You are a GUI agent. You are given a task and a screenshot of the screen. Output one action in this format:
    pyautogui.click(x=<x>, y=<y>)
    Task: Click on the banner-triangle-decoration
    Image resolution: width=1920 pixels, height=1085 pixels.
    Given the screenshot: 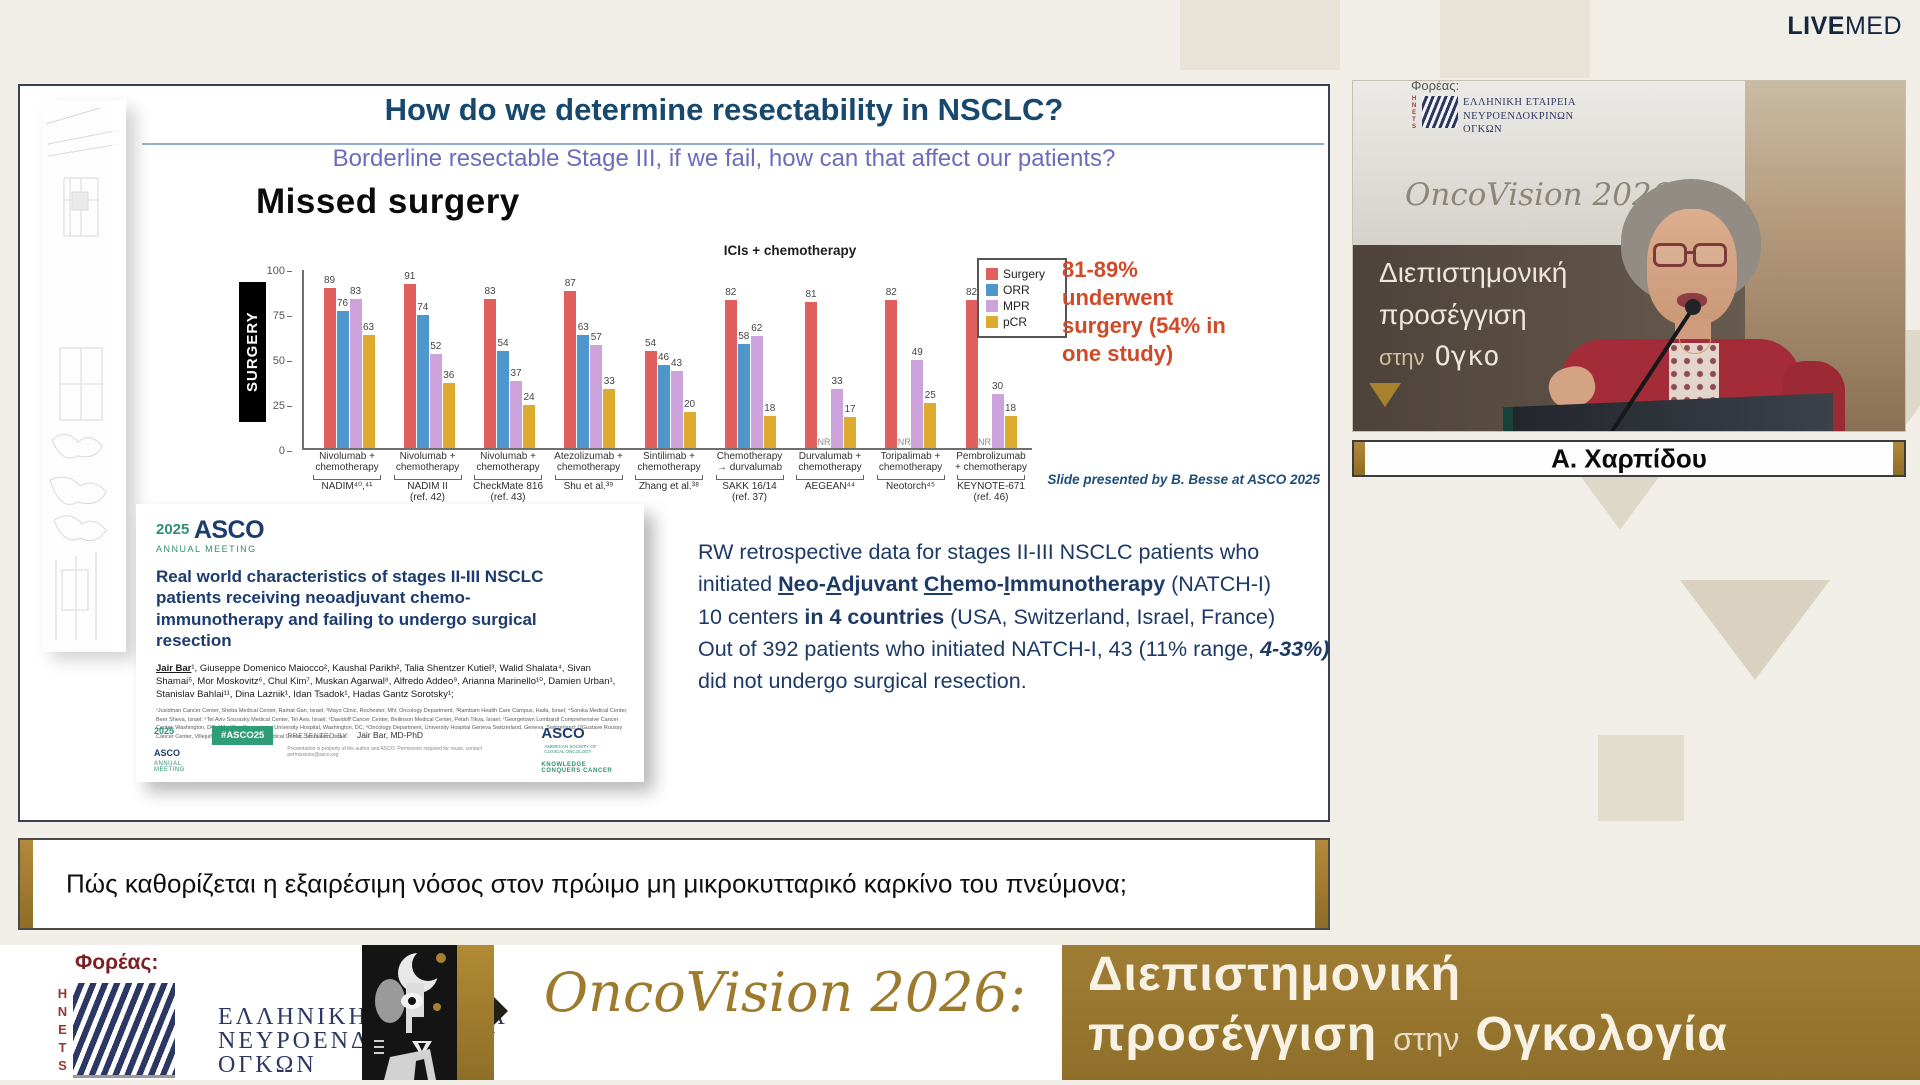 What is the action you would take?
    pyautogui.click(x=1385, y=395)
    